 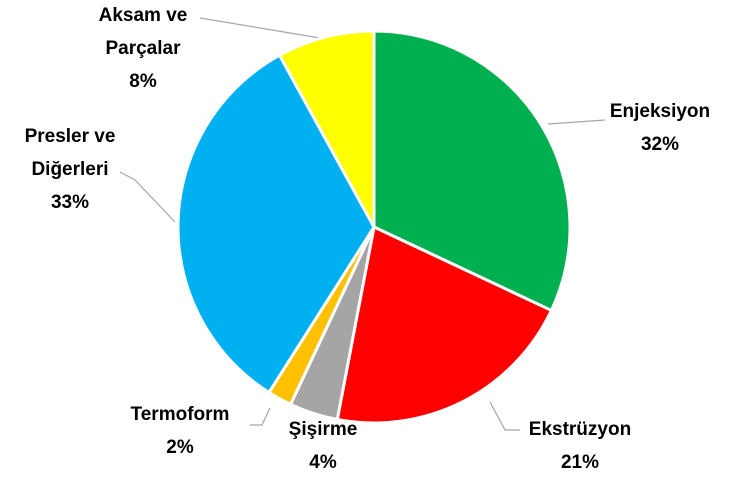 I want to click on category-label: Ekstrüzyon, so click(x=580, y=429).